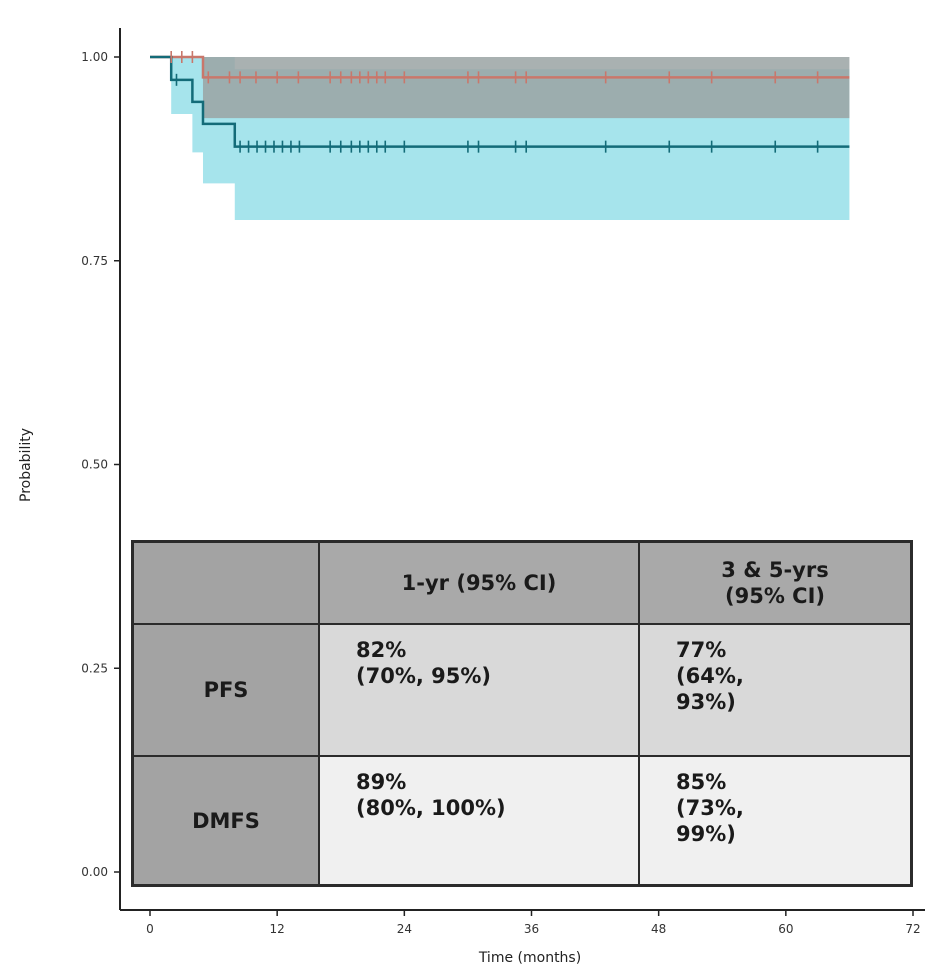 The image size is (945, 972). Describe the element at coordinates (785, 929) in the screenshot. I see `x-tick-label: 60` at that location.